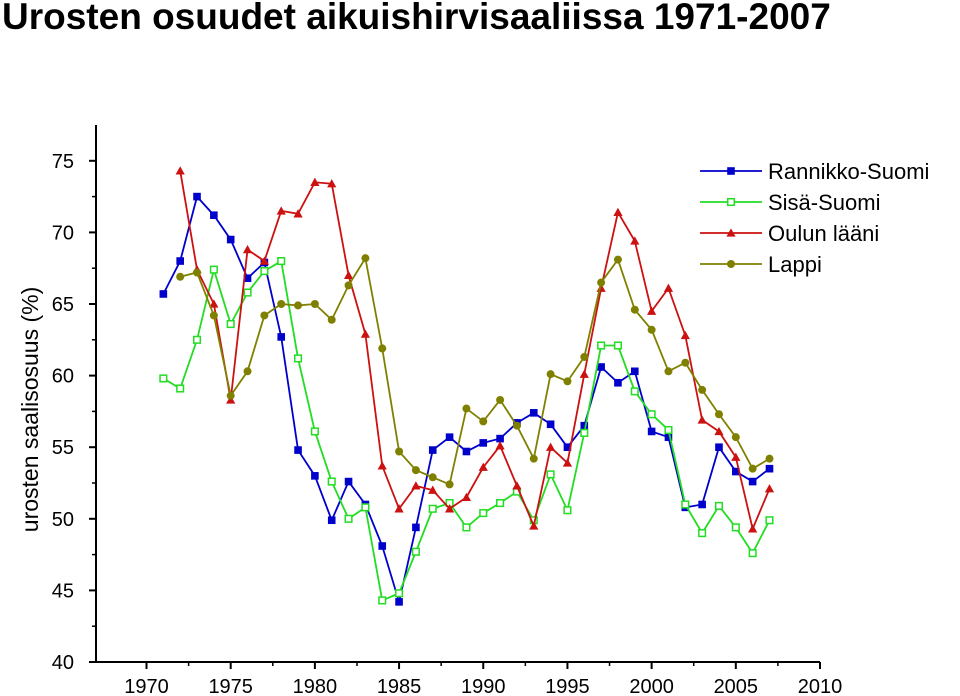  Describe the element at coordinates (795, 264) in the screenshot. I see `legend-label: Lappi` at that location.